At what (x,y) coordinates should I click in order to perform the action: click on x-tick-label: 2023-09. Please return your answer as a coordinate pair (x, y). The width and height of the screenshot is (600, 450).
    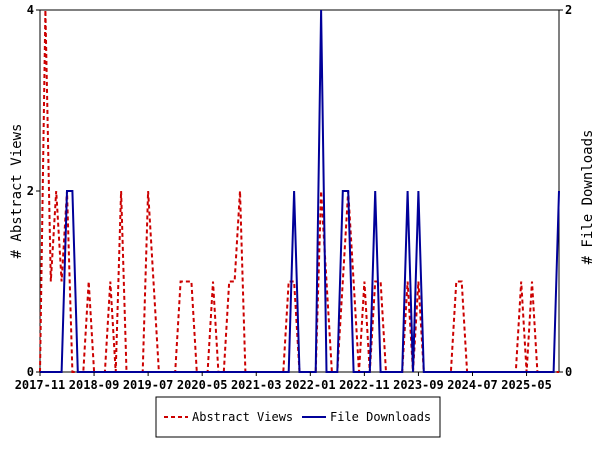
    Looking at the image, I should click on (418, 385).